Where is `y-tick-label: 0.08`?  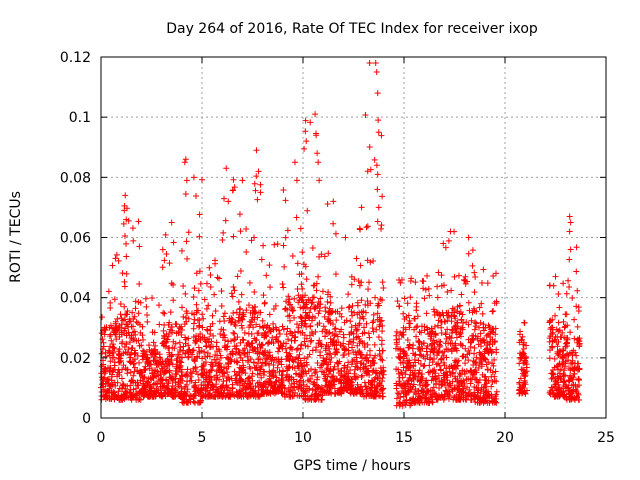 y-tick-label: 0.08 is located at coordinates (75, 178).